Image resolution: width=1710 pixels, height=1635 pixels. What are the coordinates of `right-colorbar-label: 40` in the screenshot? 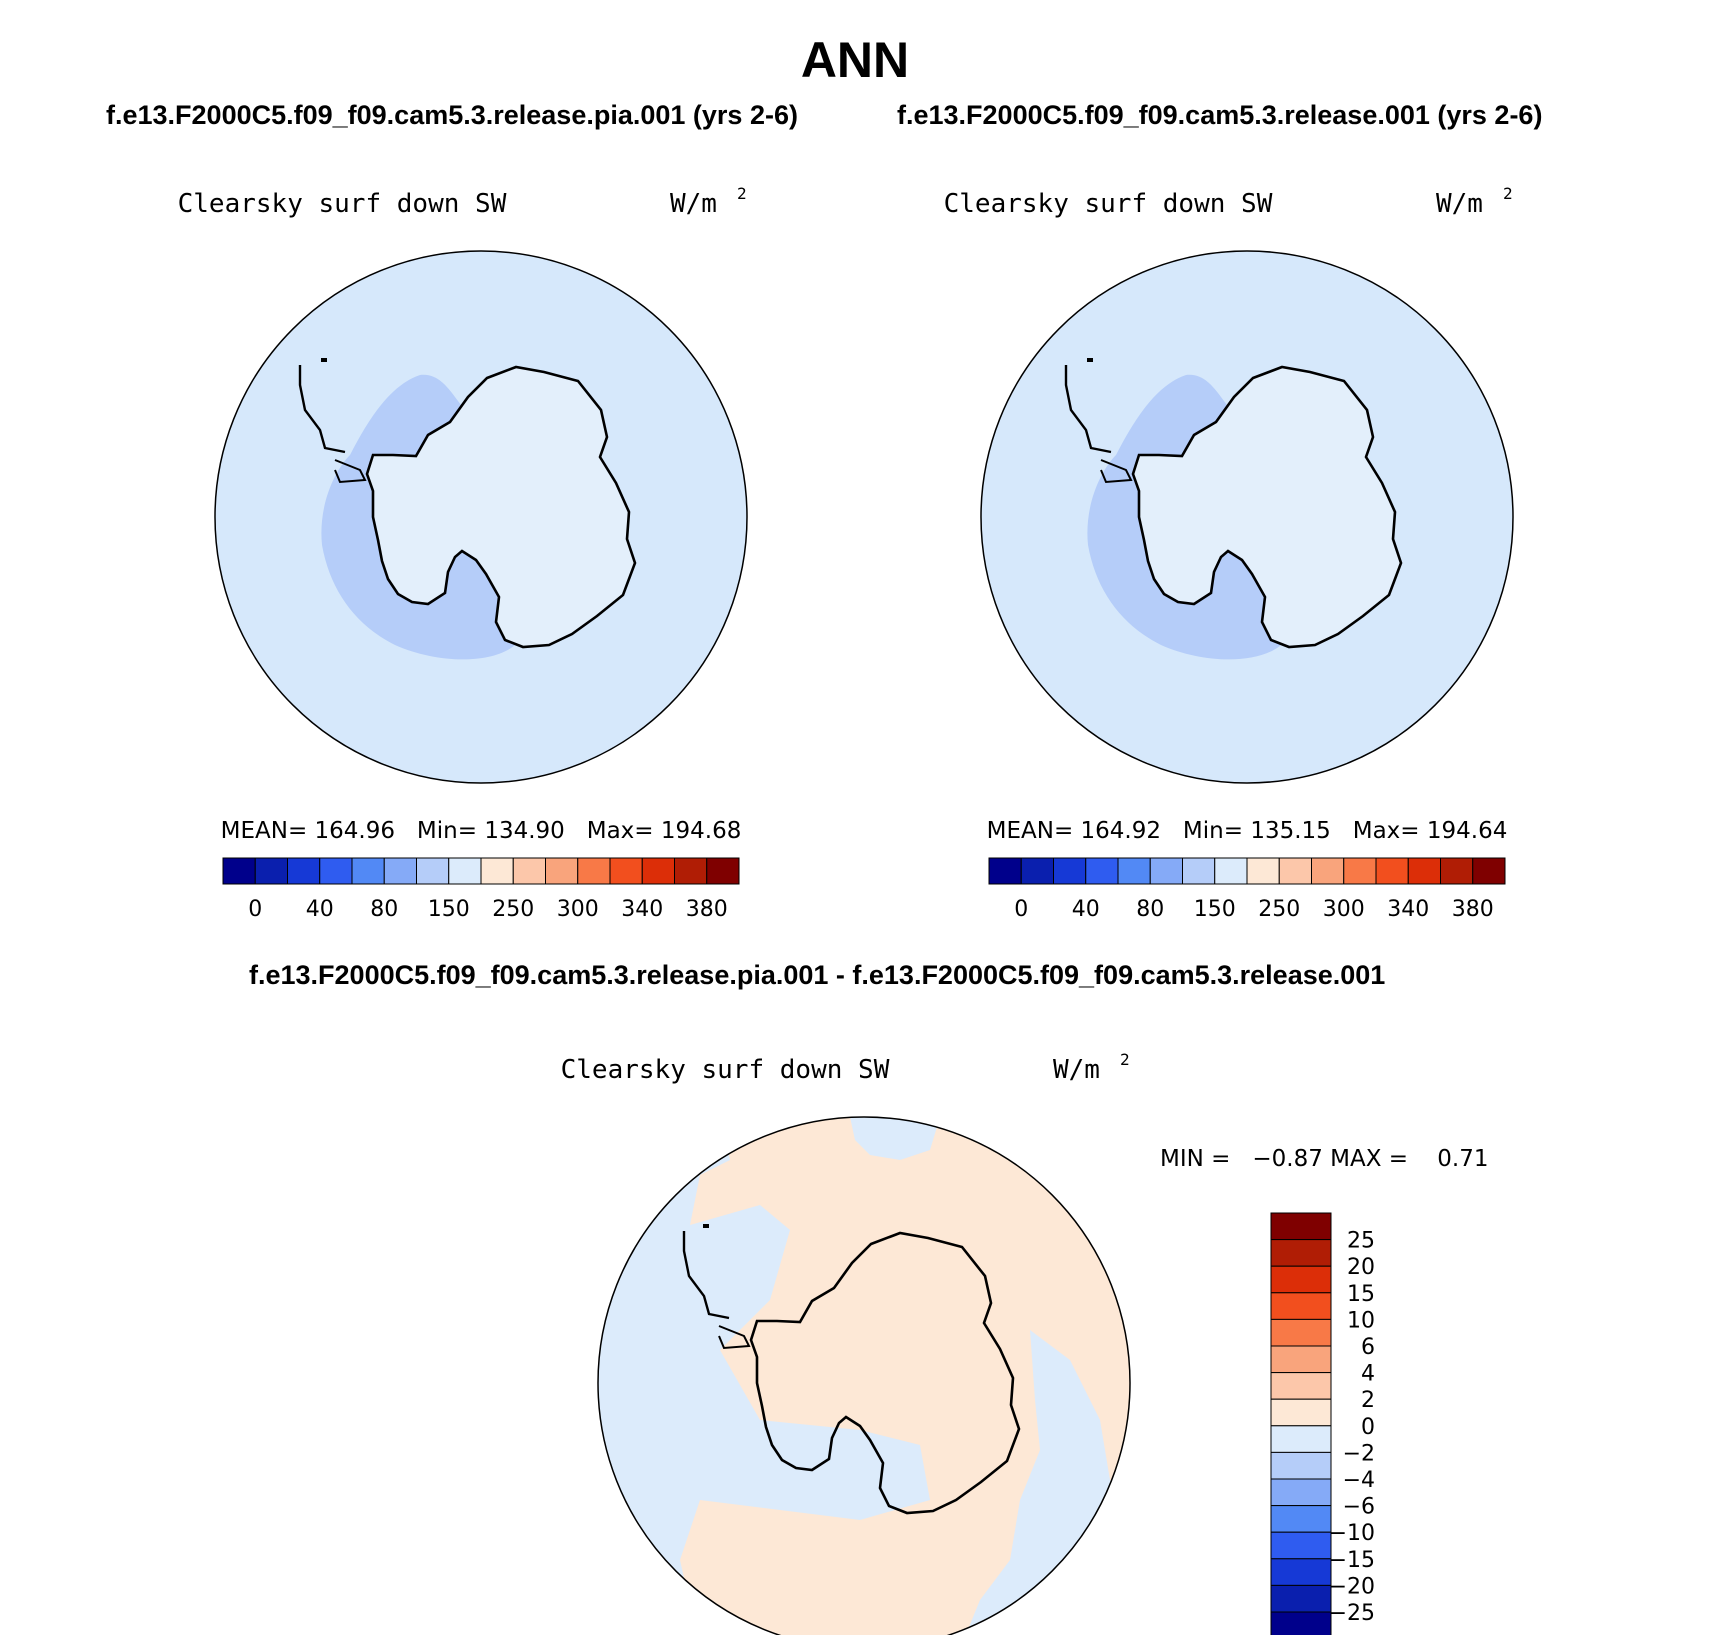 It's located at (1086, 909).